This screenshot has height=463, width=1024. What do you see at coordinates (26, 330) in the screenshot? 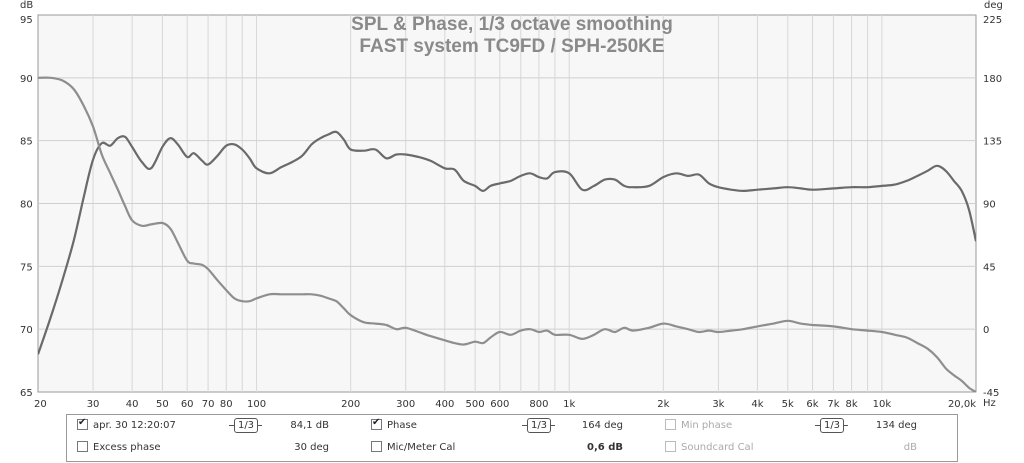
I see `y-tick-label: 70` at bounding box center [26, 330].